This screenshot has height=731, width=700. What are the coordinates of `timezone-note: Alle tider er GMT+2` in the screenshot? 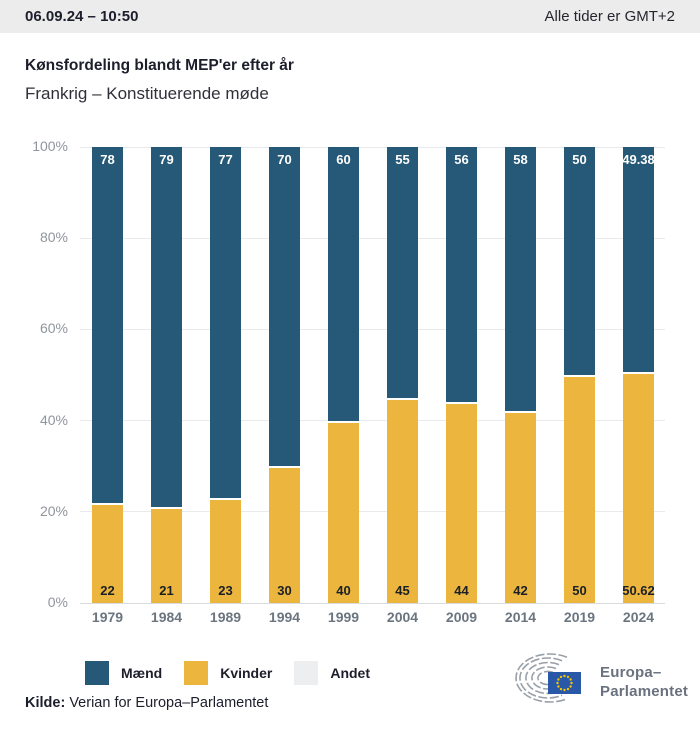 It's located at (609, 16).